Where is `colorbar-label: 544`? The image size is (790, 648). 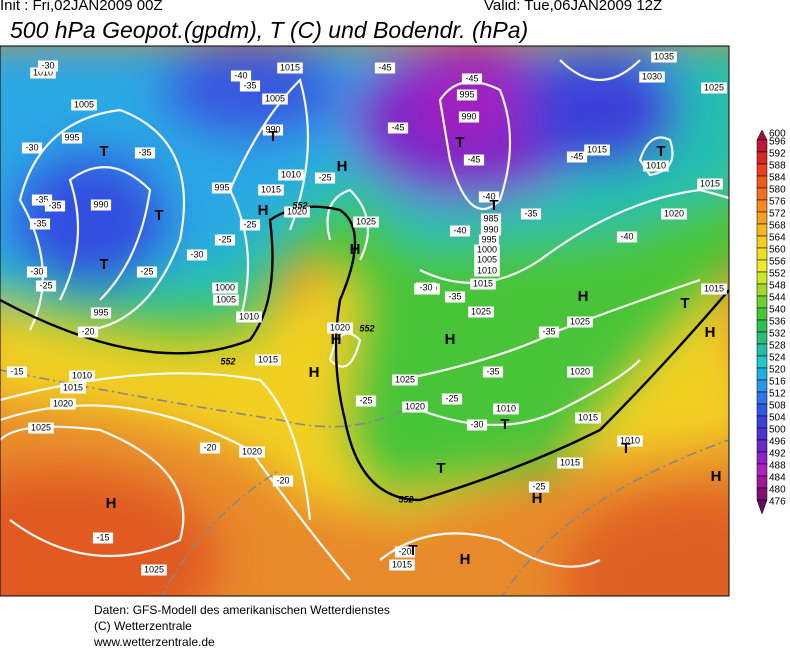
colorbar-label: 544 is located at coordinates (777, 298).